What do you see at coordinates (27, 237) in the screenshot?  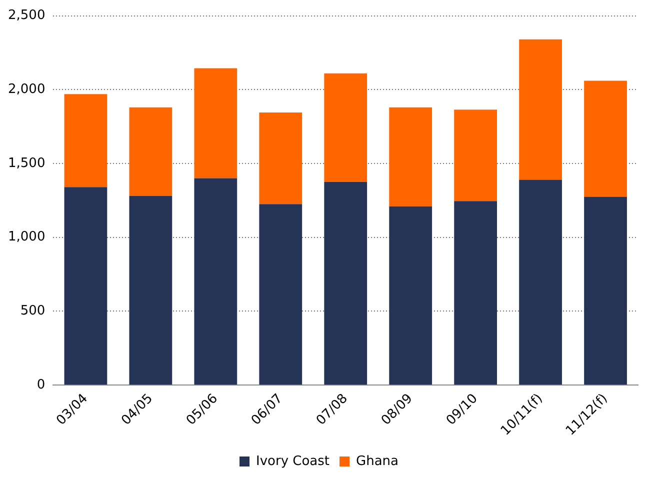 I see `y-tick-label: 1,000` at bounding box center [27, 237].